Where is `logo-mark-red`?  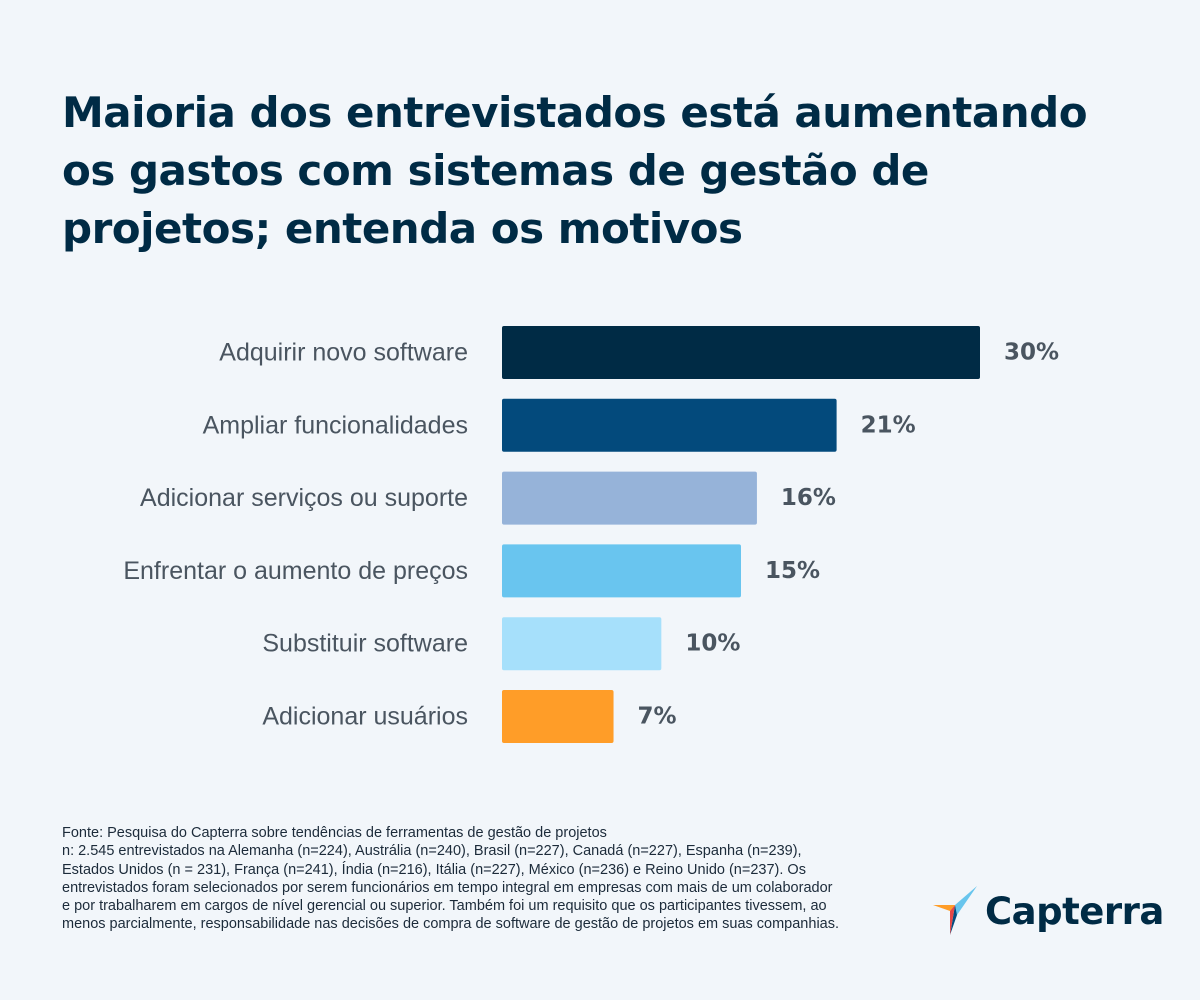
logo-mark-red is located at coordinates (952, 920).